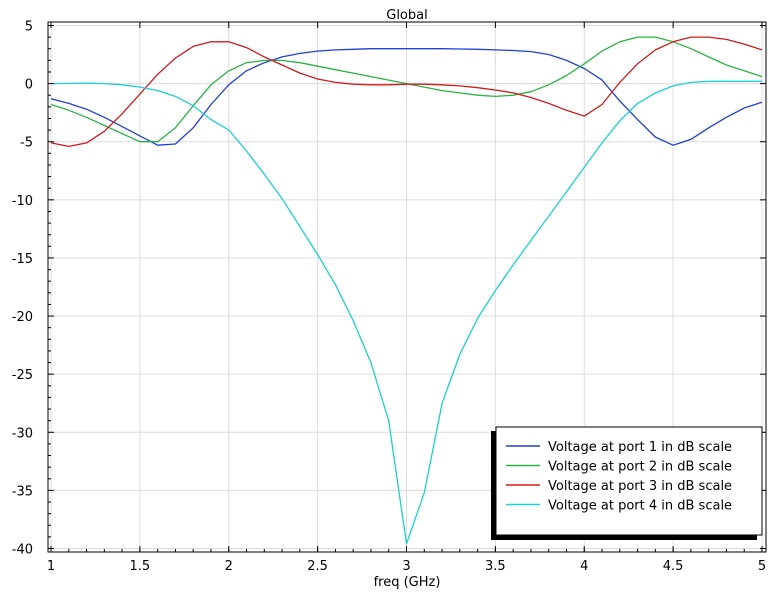 The height and width of the screenshot is (593, 768). I want to click on x-axis-label: freq (GHz), so click(407, 582).